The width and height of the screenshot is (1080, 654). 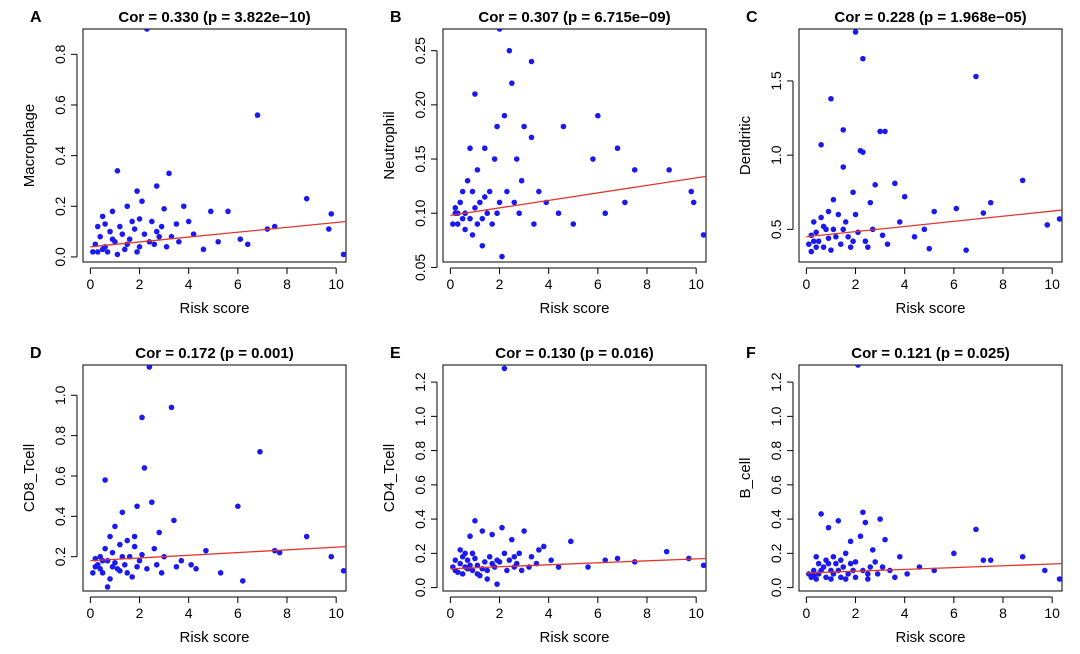 What do you see at coordinates (238, 613) in the screenshot?
I see `x-tick-label: 6` at bounding box center [238, 613].